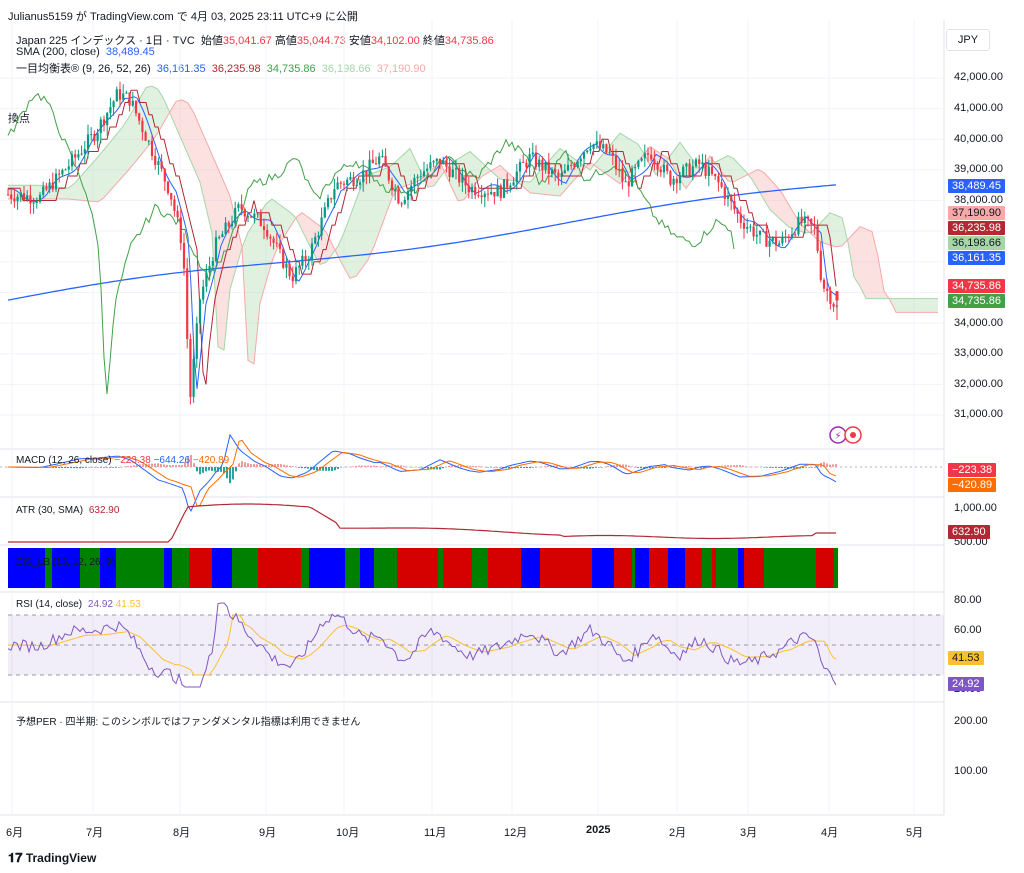 This screenshot has height=873, width=1024. Describe the element at coordinates (395, 41) in the screenshot. I see `ohlc-low-value: 34,102.00` at that location.